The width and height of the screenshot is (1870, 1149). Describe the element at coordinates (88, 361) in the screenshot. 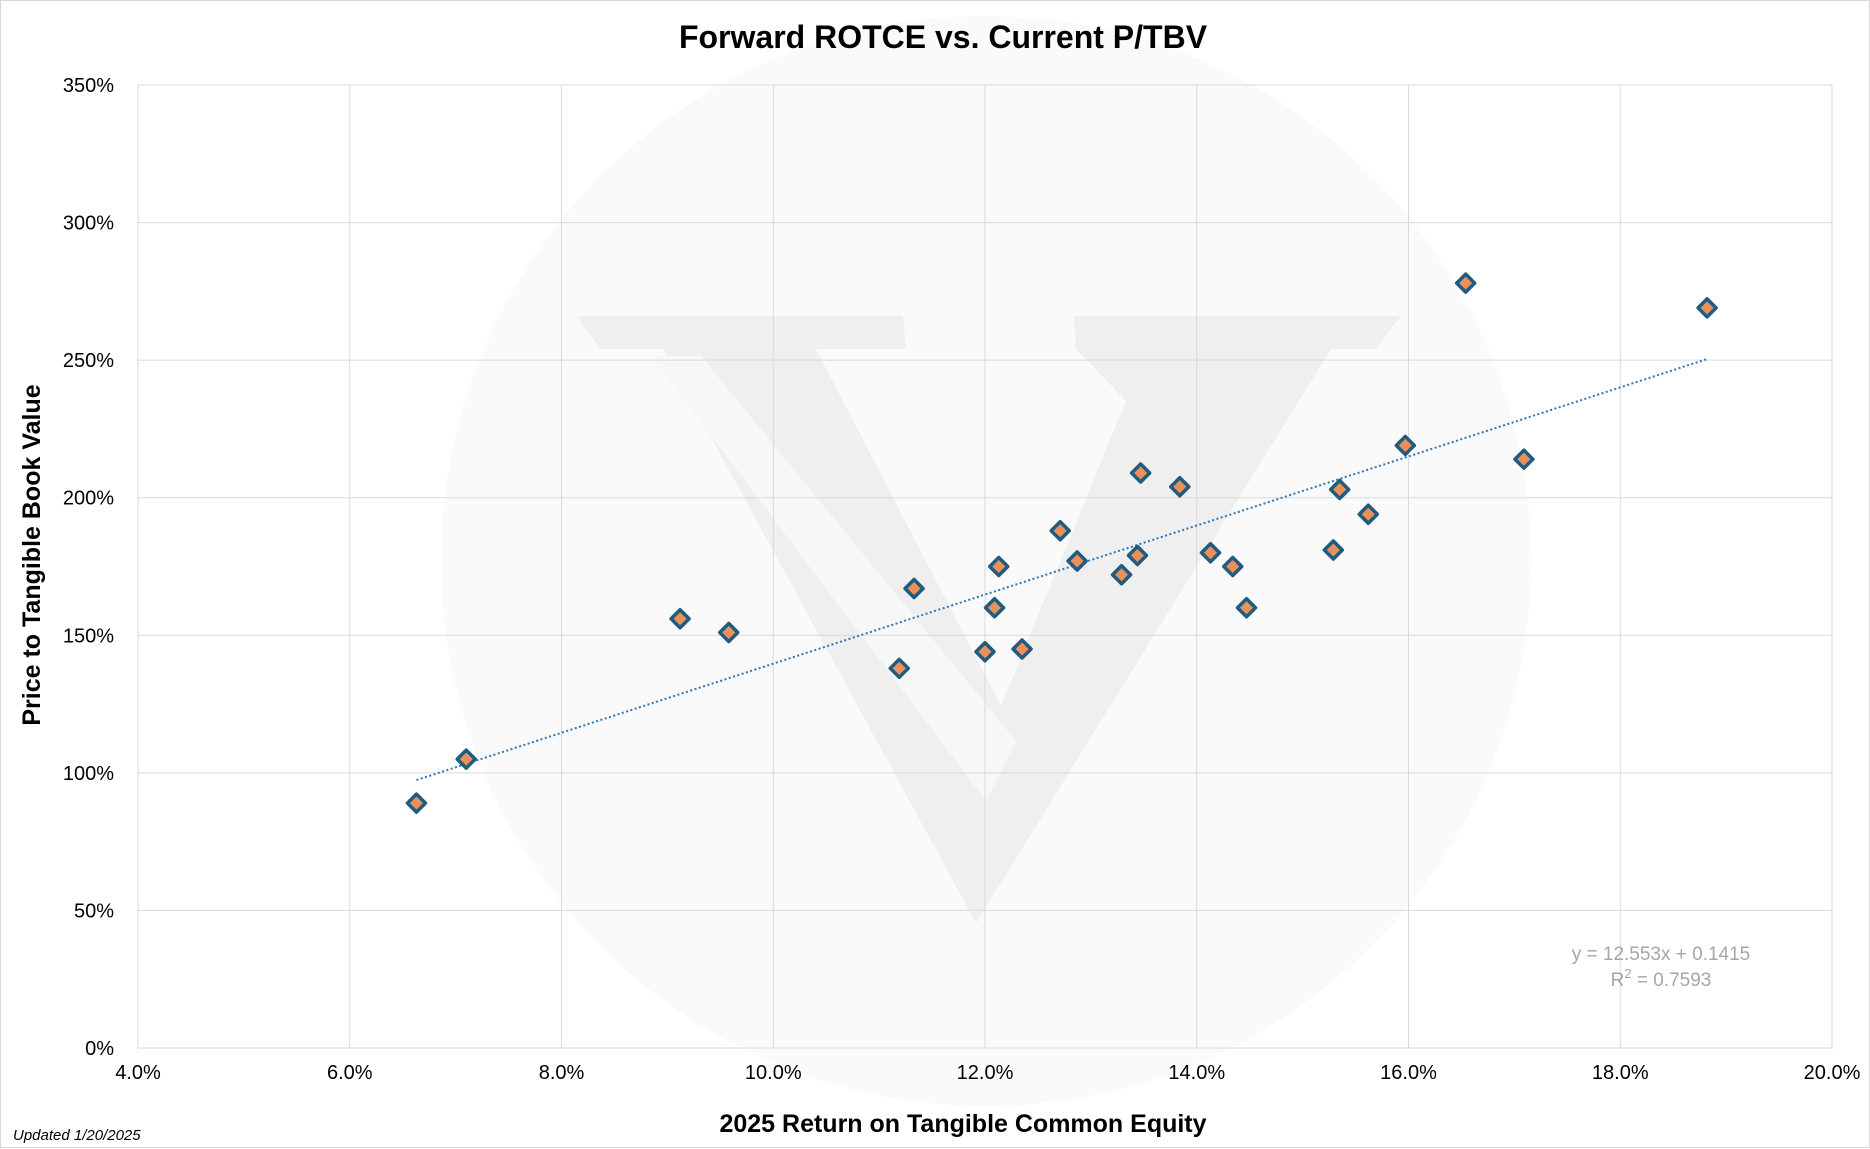

I see `y-tick-label: 250%` at that location.